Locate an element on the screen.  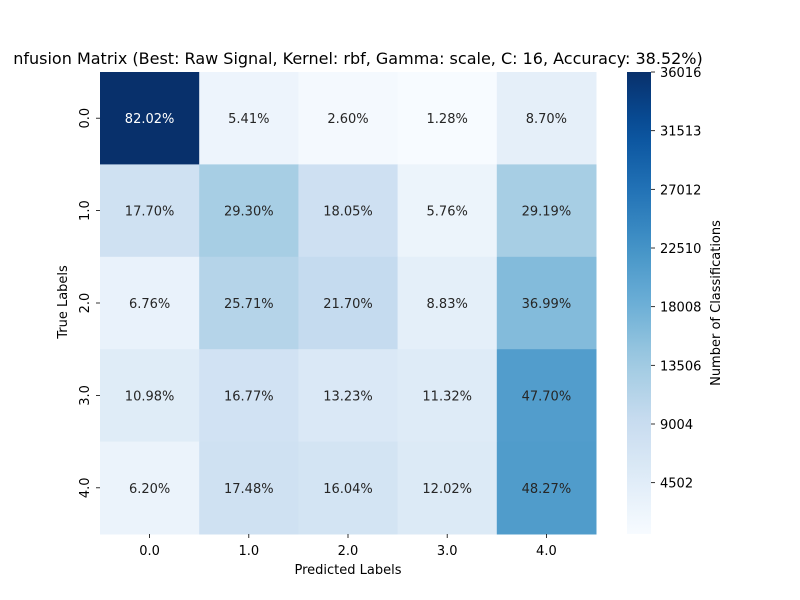
heatmap-cell-label: 16.04% is located at coordinates (348, 489).